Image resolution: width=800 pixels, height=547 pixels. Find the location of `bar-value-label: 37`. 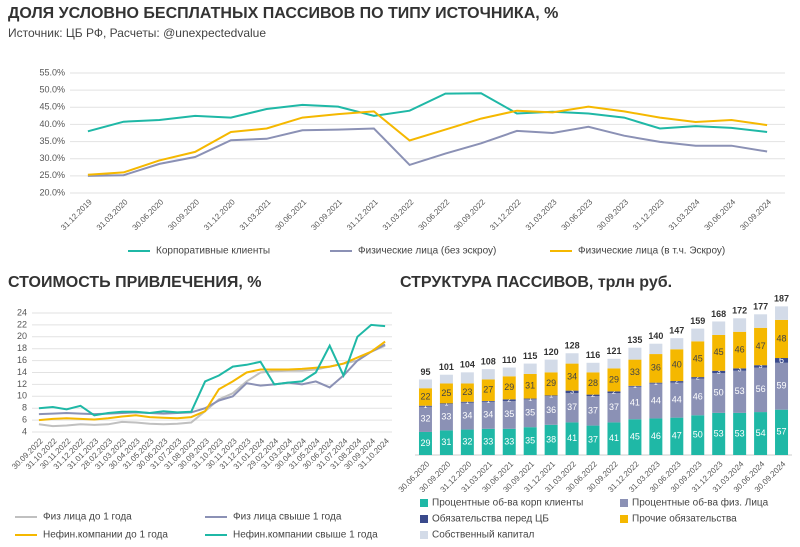

bar-value-label: 37 is located at coordinates (572, 407).